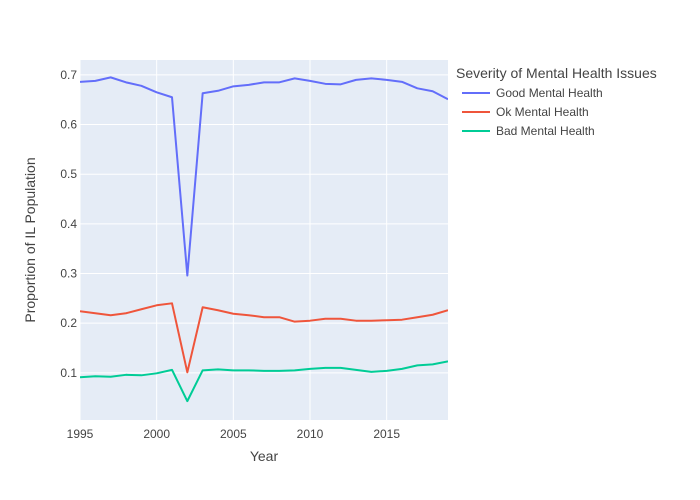  I want to click on series-line-ok-mental-health, so click(264, 338).